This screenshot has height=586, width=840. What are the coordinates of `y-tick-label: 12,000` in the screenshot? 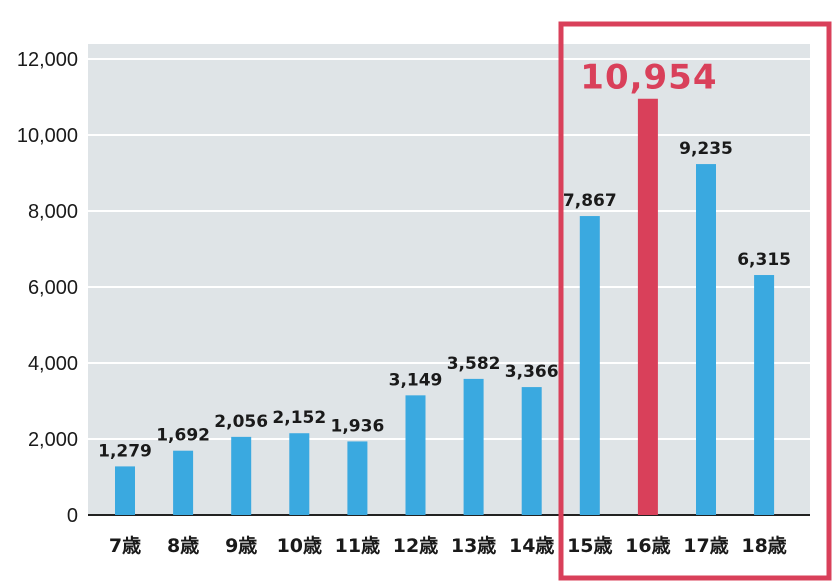 It's located at (47, 60).